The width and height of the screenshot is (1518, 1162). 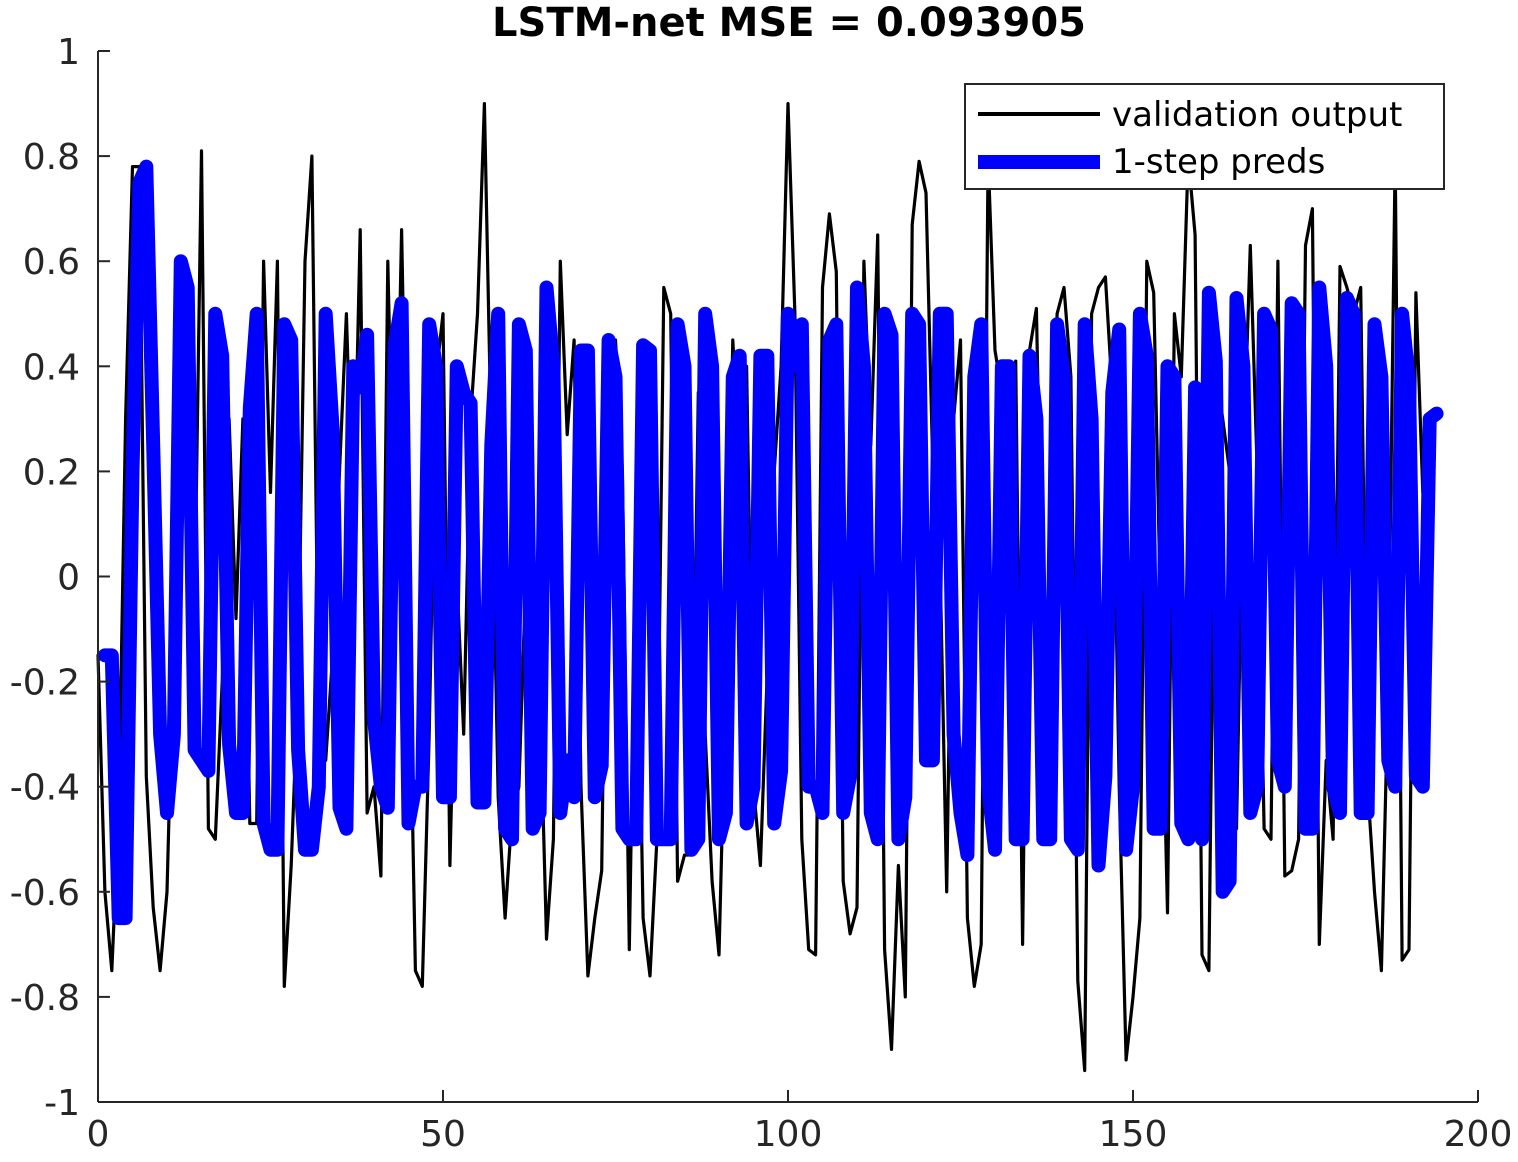 What do you see at coordinates (1133, 1134) in the screenshot?
I see `x-tick-label: 150` at bounding box center [1133, 1134].